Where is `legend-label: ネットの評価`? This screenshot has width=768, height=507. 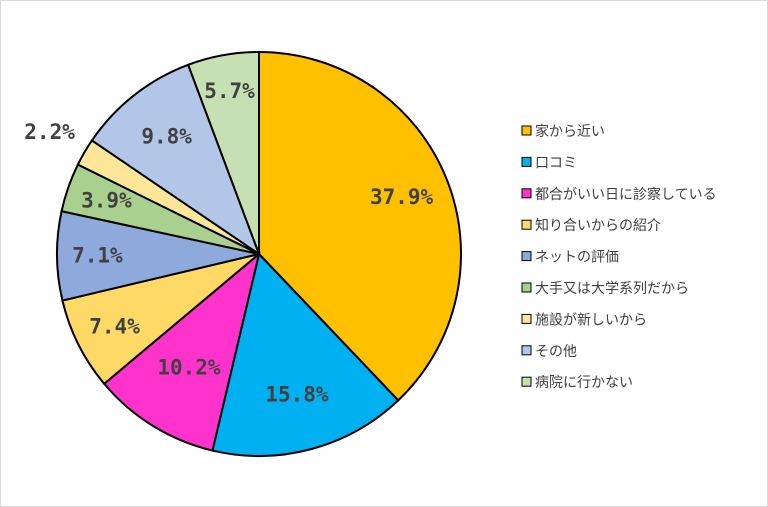 legend-label: ネットの評価 is located at coordinates (577, 258).